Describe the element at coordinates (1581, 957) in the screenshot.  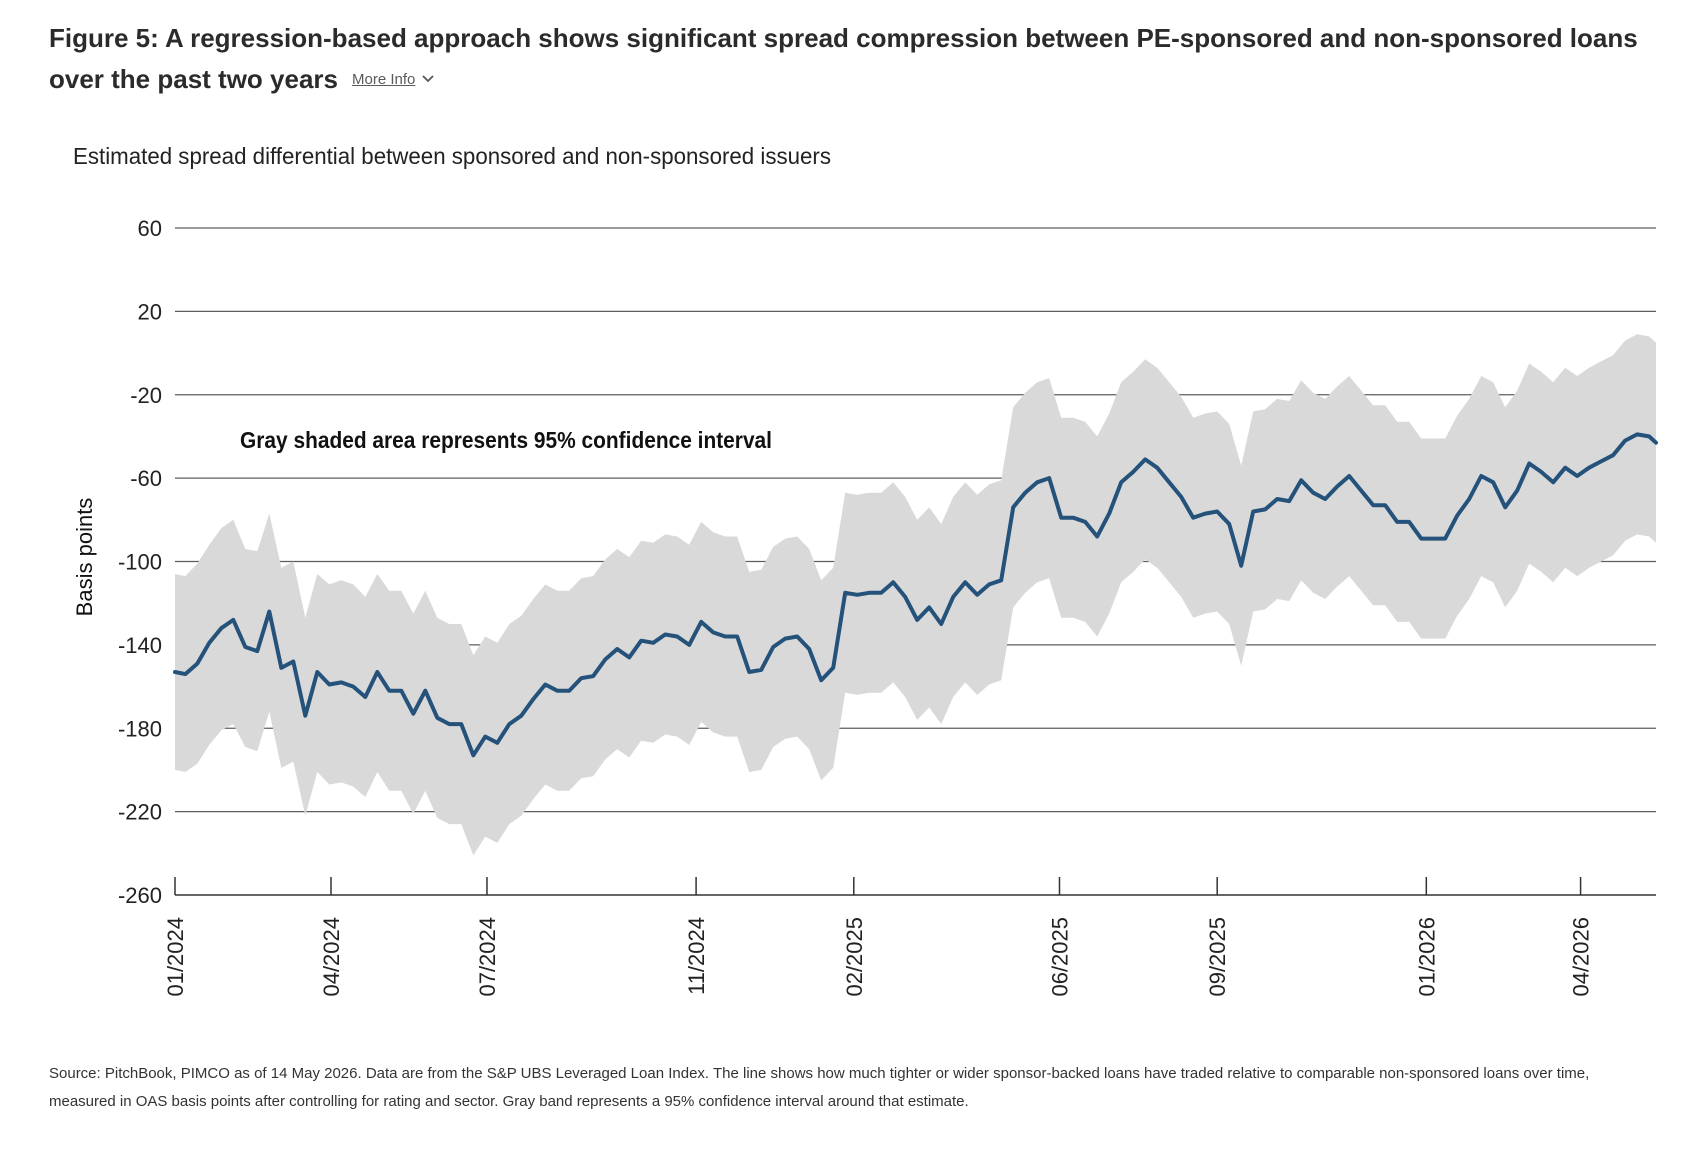
I see `x-tick-label: 04/2026` at that location.